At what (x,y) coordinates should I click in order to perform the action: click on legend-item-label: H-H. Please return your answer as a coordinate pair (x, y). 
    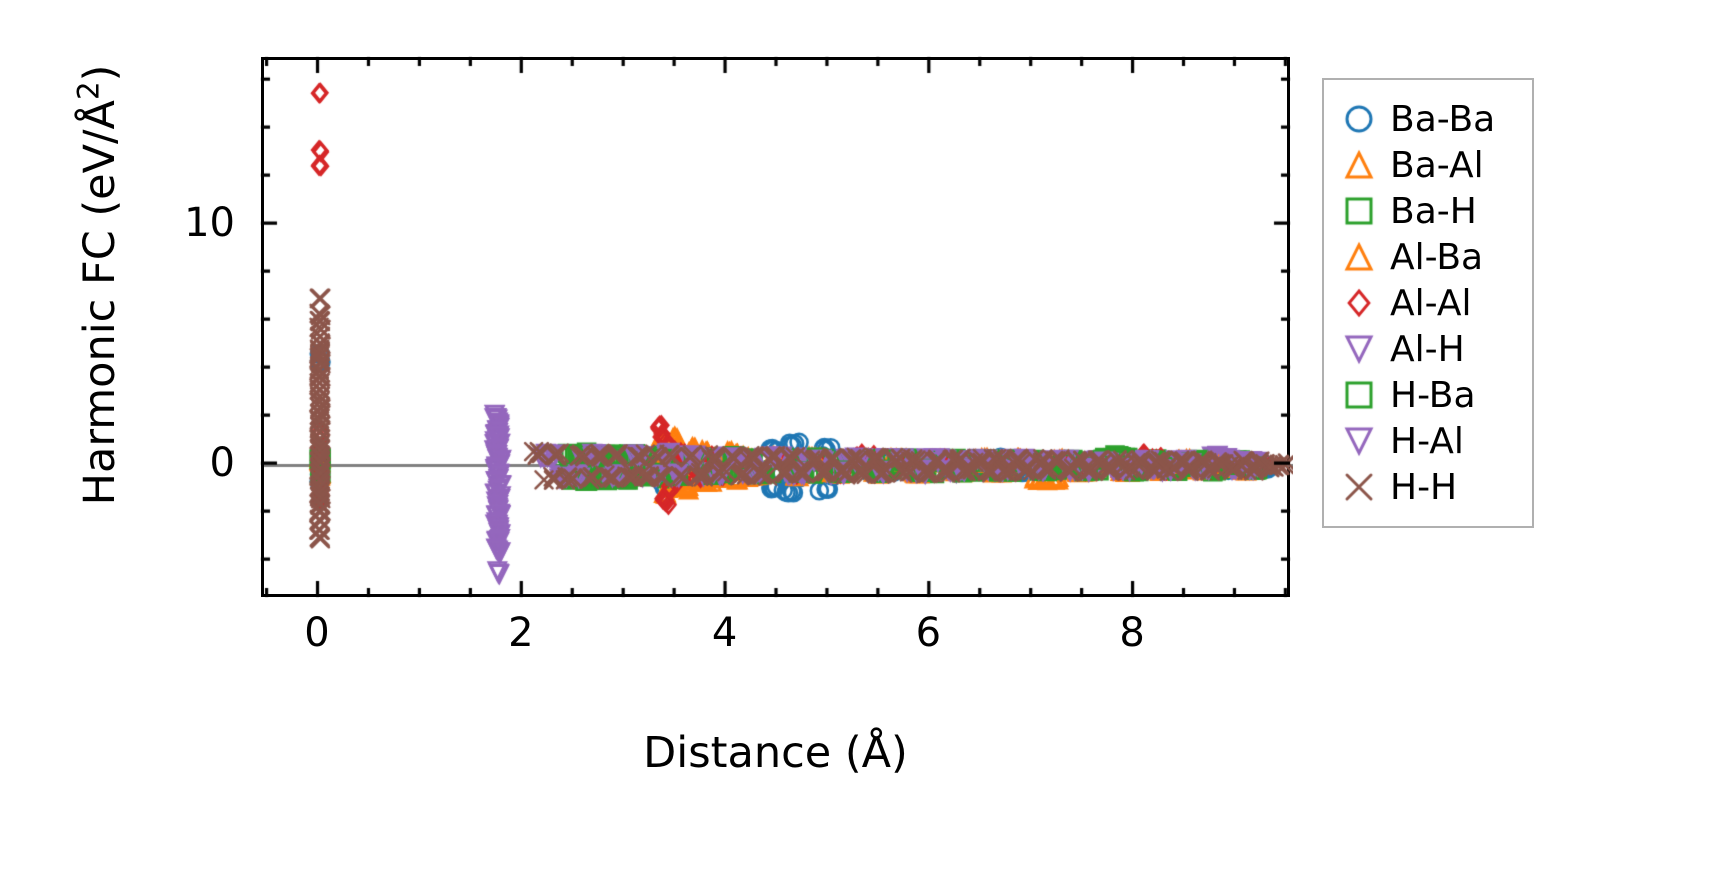
    Looking at the image, I should click on (1424, 487).